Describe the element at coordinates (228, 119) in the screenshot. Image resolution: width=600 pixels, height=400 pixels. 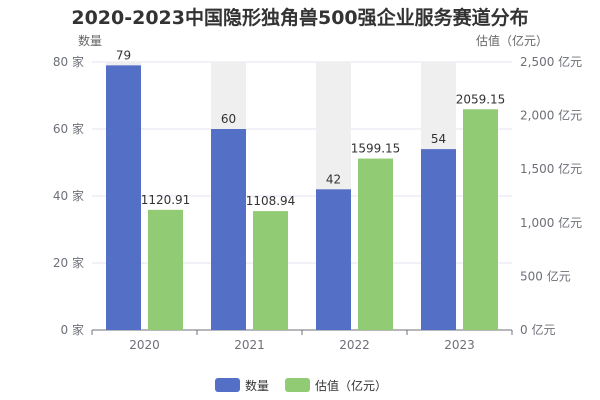
I see `data-label: 60` at that location.